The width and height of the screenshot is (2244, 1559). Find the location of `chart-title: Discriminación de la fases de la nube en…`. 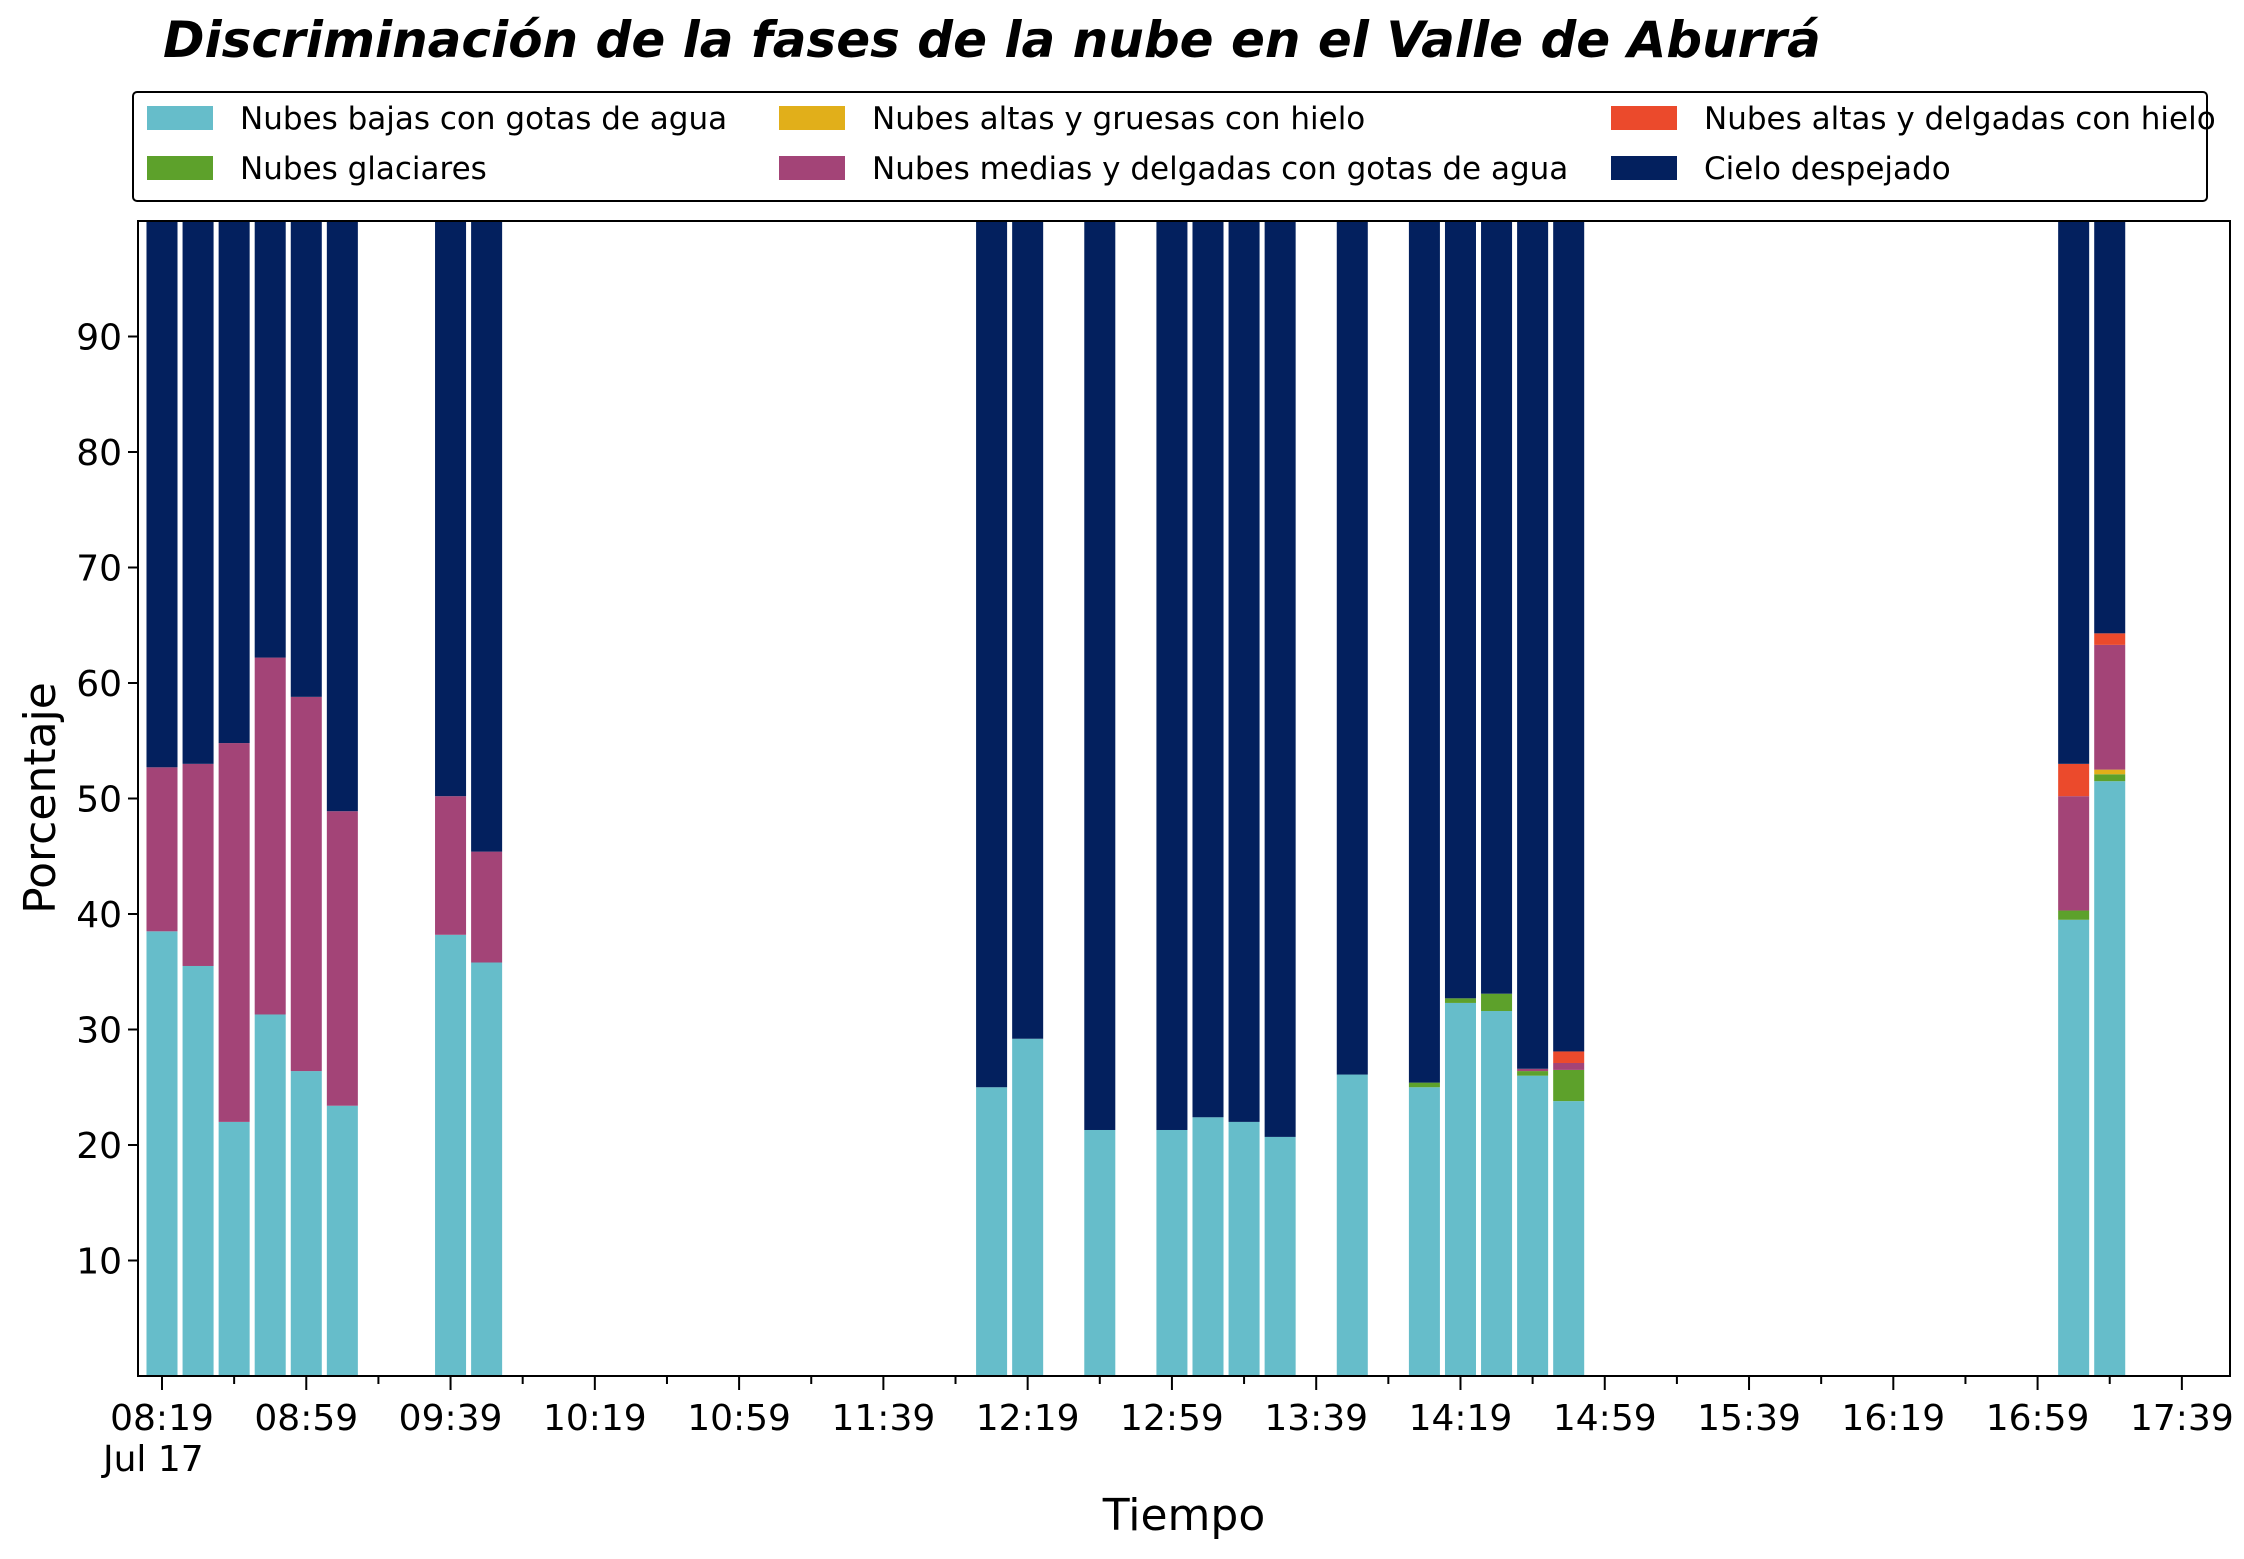

chart-title: Discriminación de la fases de la nube en… is located at coordinates (992, 40).